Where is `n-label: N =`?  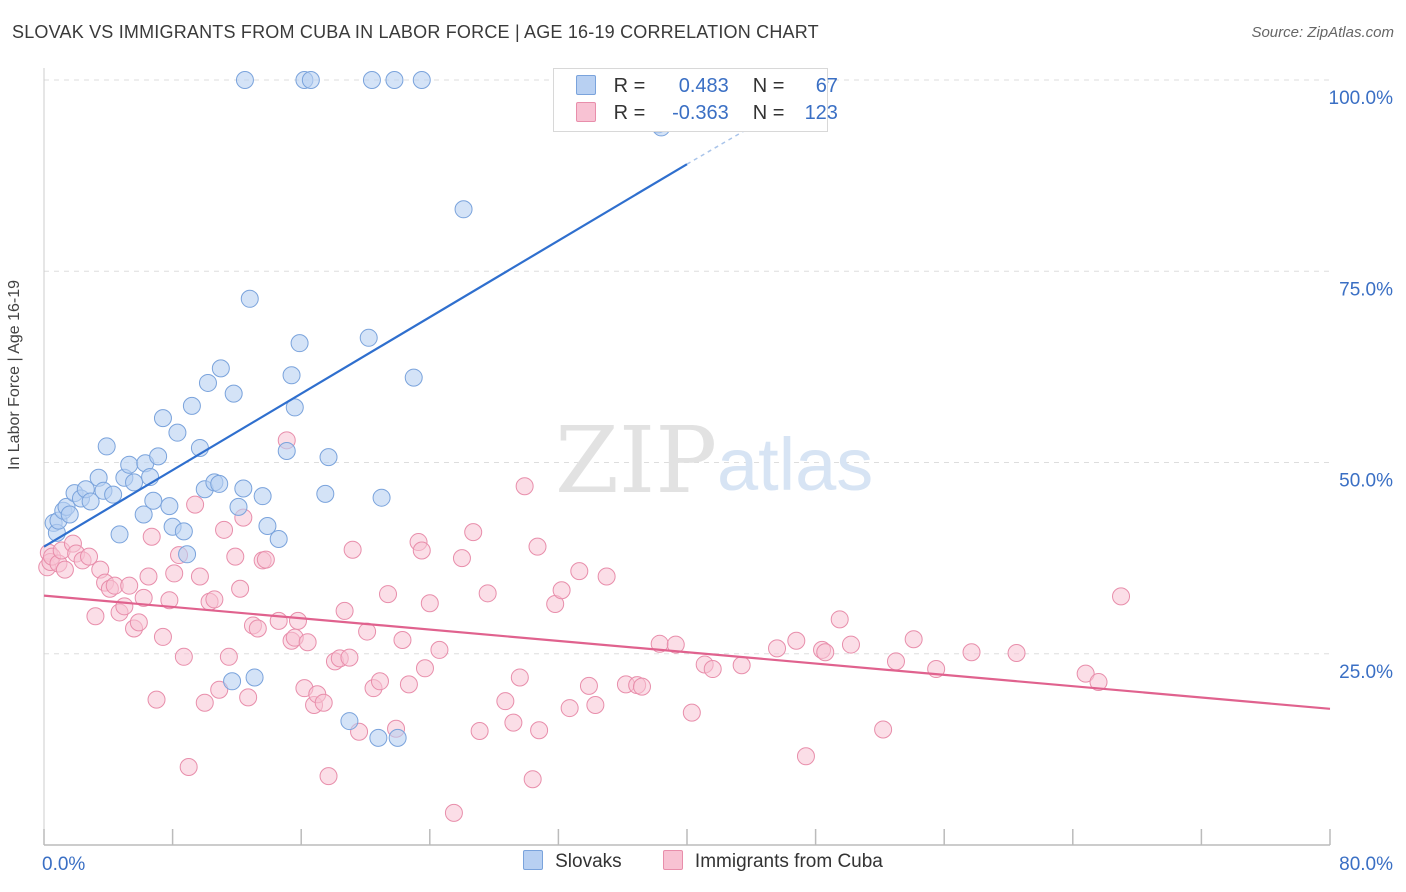
n-label: N = is located at coordinates (768, 86).